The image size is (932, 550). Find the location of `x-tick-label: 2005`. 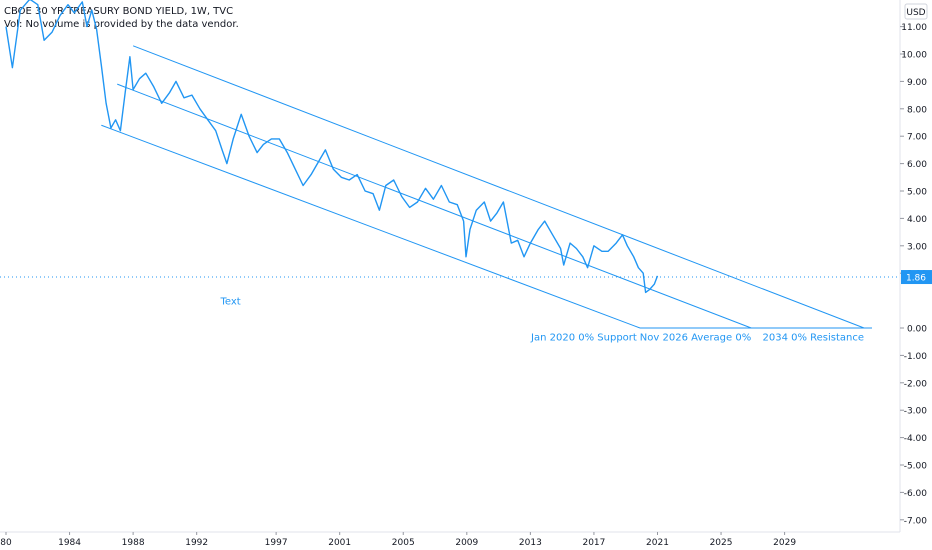

x-tick-label: 2005 is located at coordinates (403, 543).